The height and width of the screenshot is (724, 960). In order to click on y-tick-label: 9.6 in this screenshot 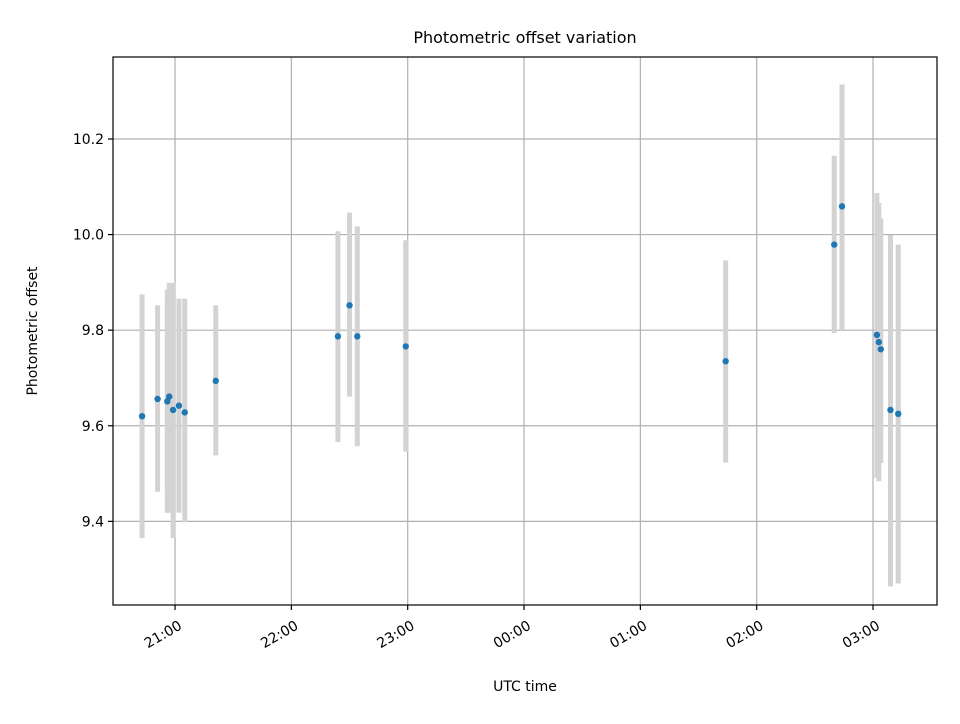, I will do `click(93, 427)`.